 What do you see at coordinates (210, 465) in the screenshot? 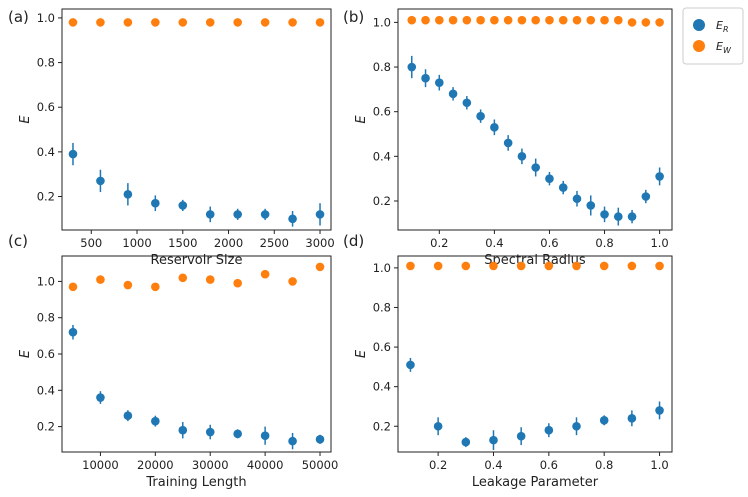
I see `x-tick-label: 30000` at bounding box center [210, 465].